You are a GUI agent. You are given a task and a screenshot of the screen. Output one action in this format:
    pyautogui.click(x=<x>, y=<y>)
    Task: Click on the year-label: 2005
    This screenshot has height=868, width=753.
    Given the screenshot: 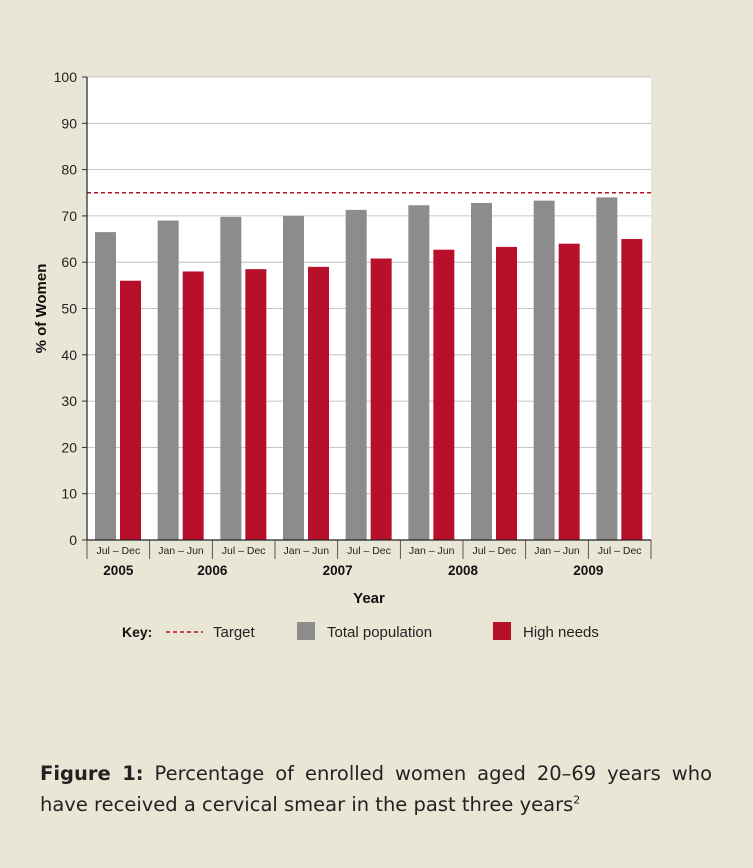 What is the action you would take?
    pyautogui.click(x=118, y=570)
    